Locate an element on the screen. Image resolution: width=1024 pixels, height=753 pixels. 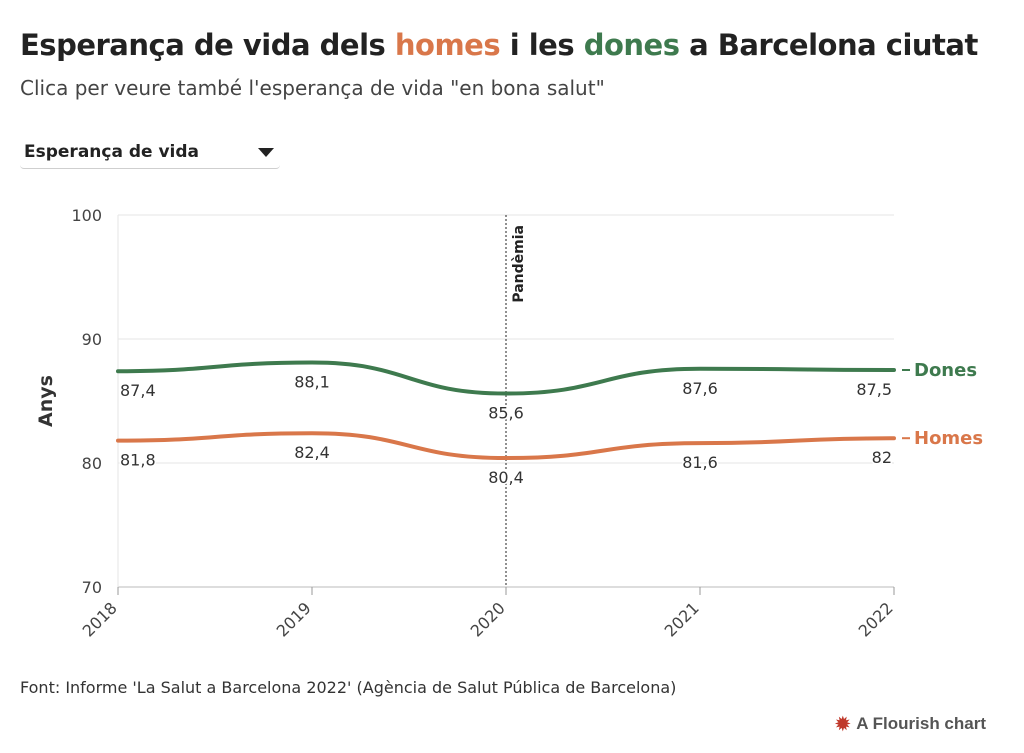
x-tick-label: 2021 is located at coordinates (682, 619).